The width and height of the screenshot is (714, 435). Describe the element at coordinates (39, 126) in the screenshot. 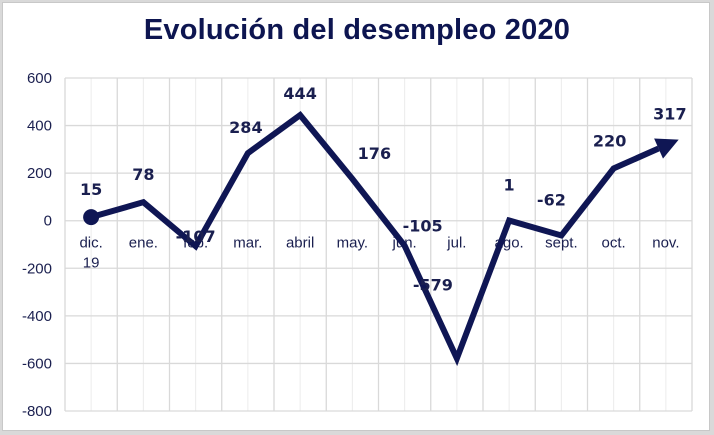

I see `y-tick-label: 400` at that location.